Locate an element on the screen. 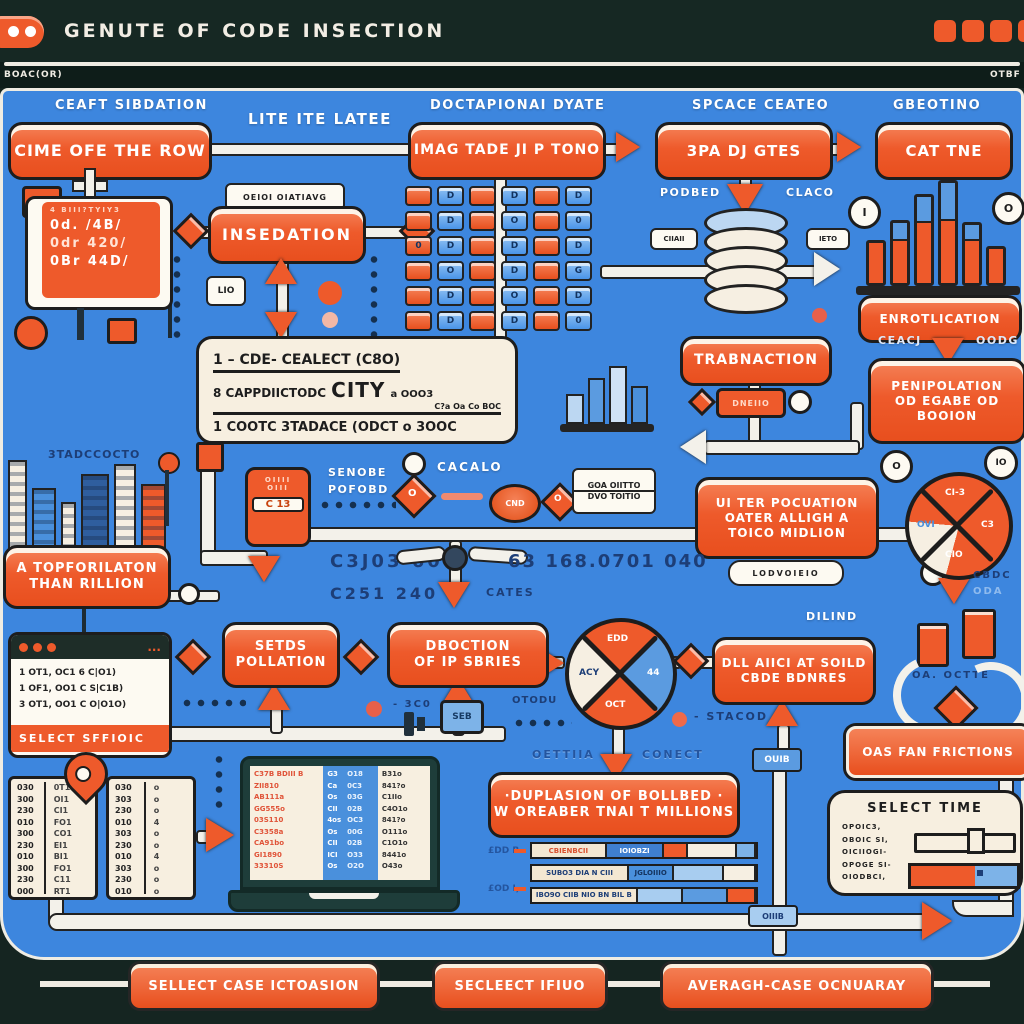 This screenshot has height=1024, width=1024. button-label: SECLEECT IFIUO is located at coordinates (520, 986).